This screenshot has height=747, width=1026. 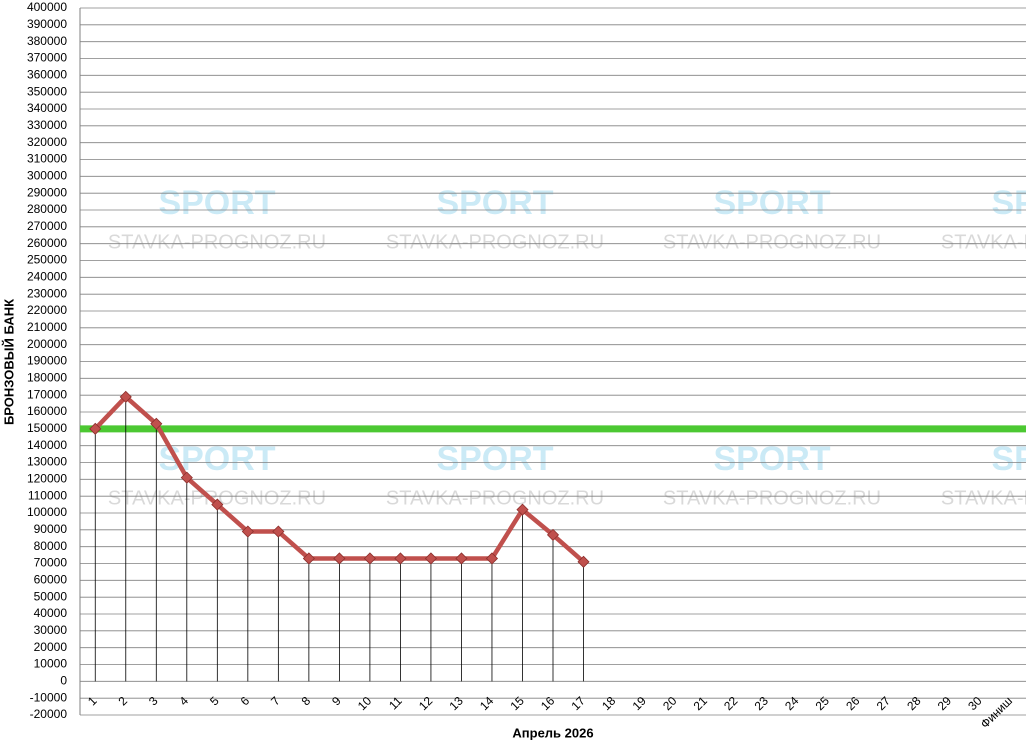 What do you see at coordinates (51, 580) in the screenshot?
I see `y-tick-label: 60000` at bounding box center [51, 580].